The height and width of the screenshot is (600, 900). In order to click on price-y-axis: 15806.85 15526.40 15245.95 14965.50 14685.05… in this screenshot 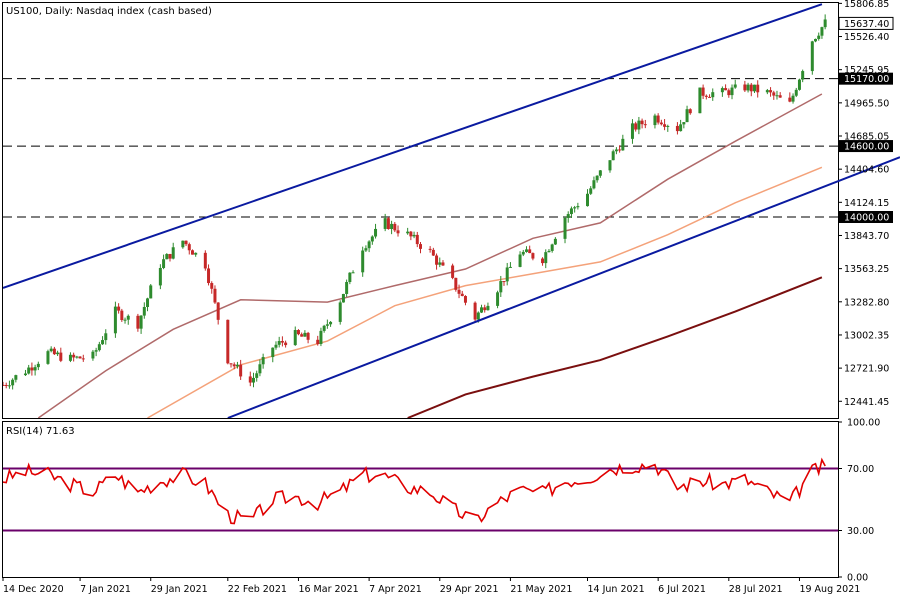, I will do `click(863, 204)`.